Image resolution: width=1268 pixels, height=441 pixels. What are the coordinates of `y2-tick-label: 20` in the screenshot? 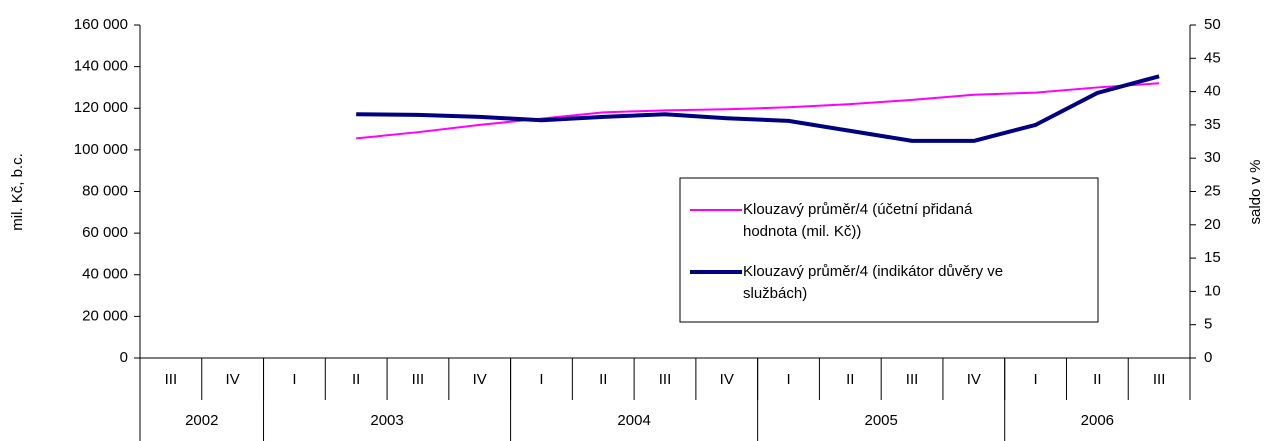 It's located at (1212, 224).